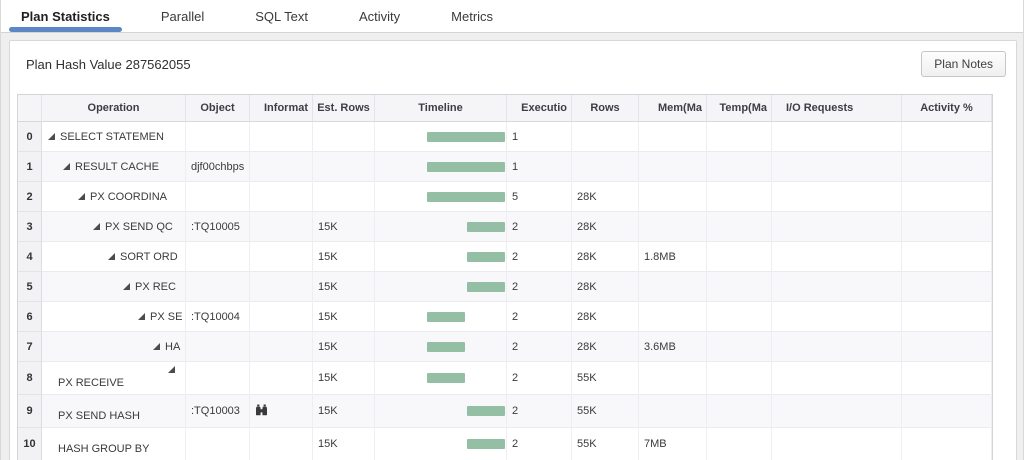 This screenshot has width=1024, height=460. Describe the element at coordinates (218, 108) in the screenshot. I see `column-header-object: Object` at that location.